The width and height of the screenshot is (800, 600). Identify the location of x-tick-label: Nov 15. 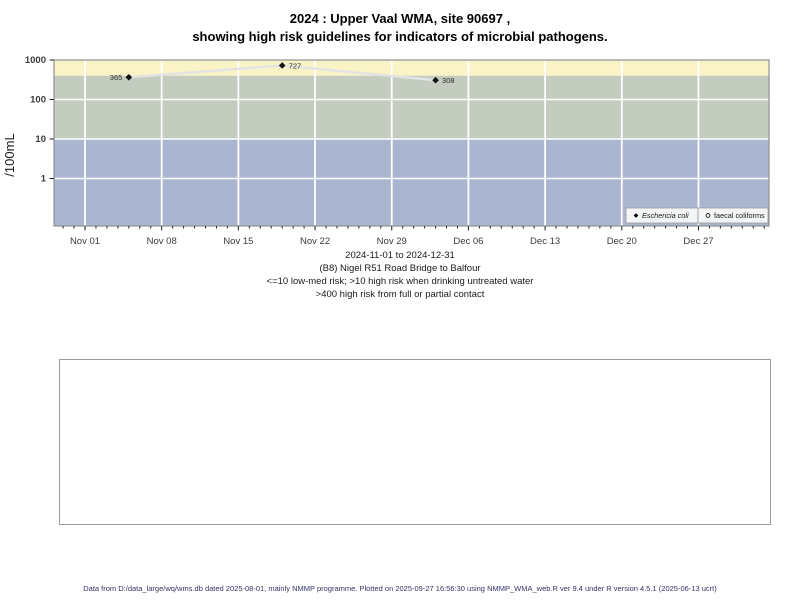
(238, 241).